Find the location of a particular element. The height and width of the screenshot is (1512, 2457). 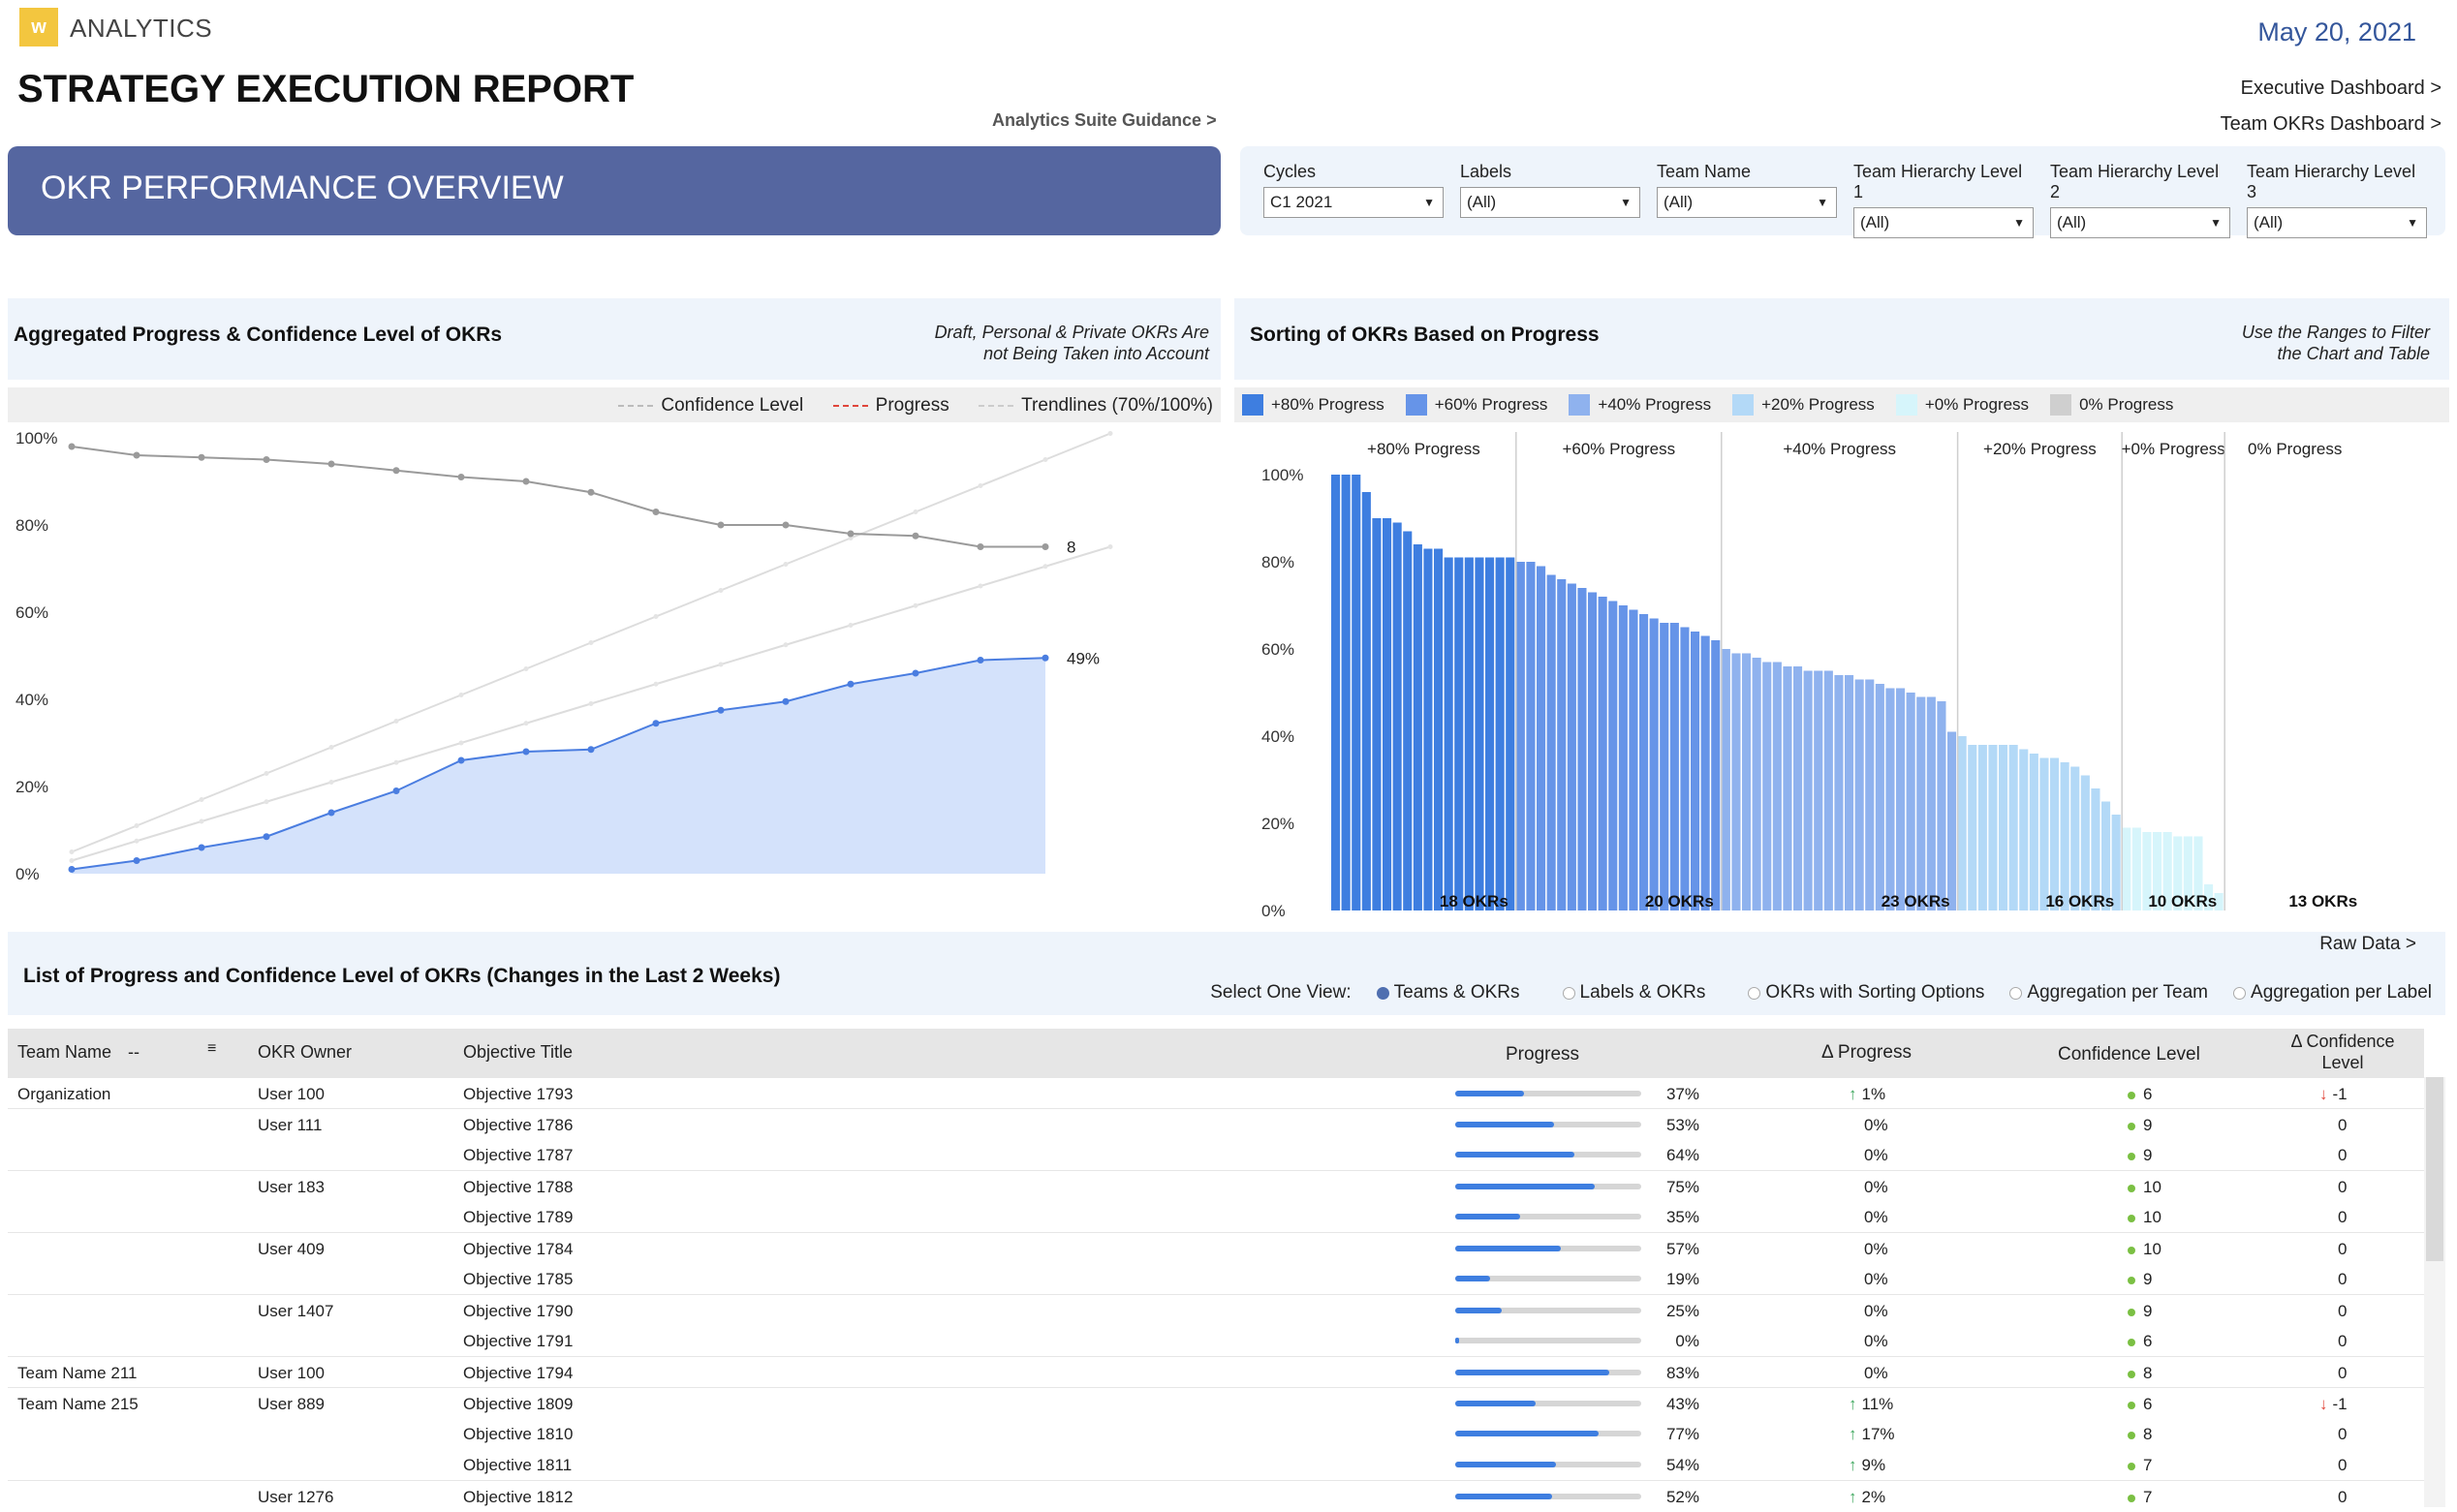

range-label: +40% Progress is located at coordinates (1839, 449).